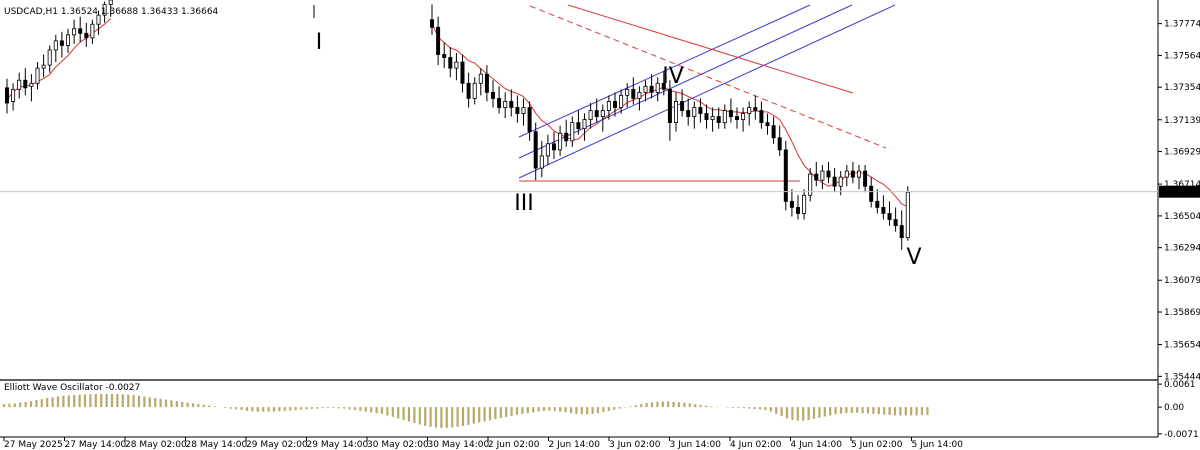 This screenshot has height=450, width=1200. I want to click on oscillator-axis: 0.0061 0.00 -0.0071, so click(1178, 410).